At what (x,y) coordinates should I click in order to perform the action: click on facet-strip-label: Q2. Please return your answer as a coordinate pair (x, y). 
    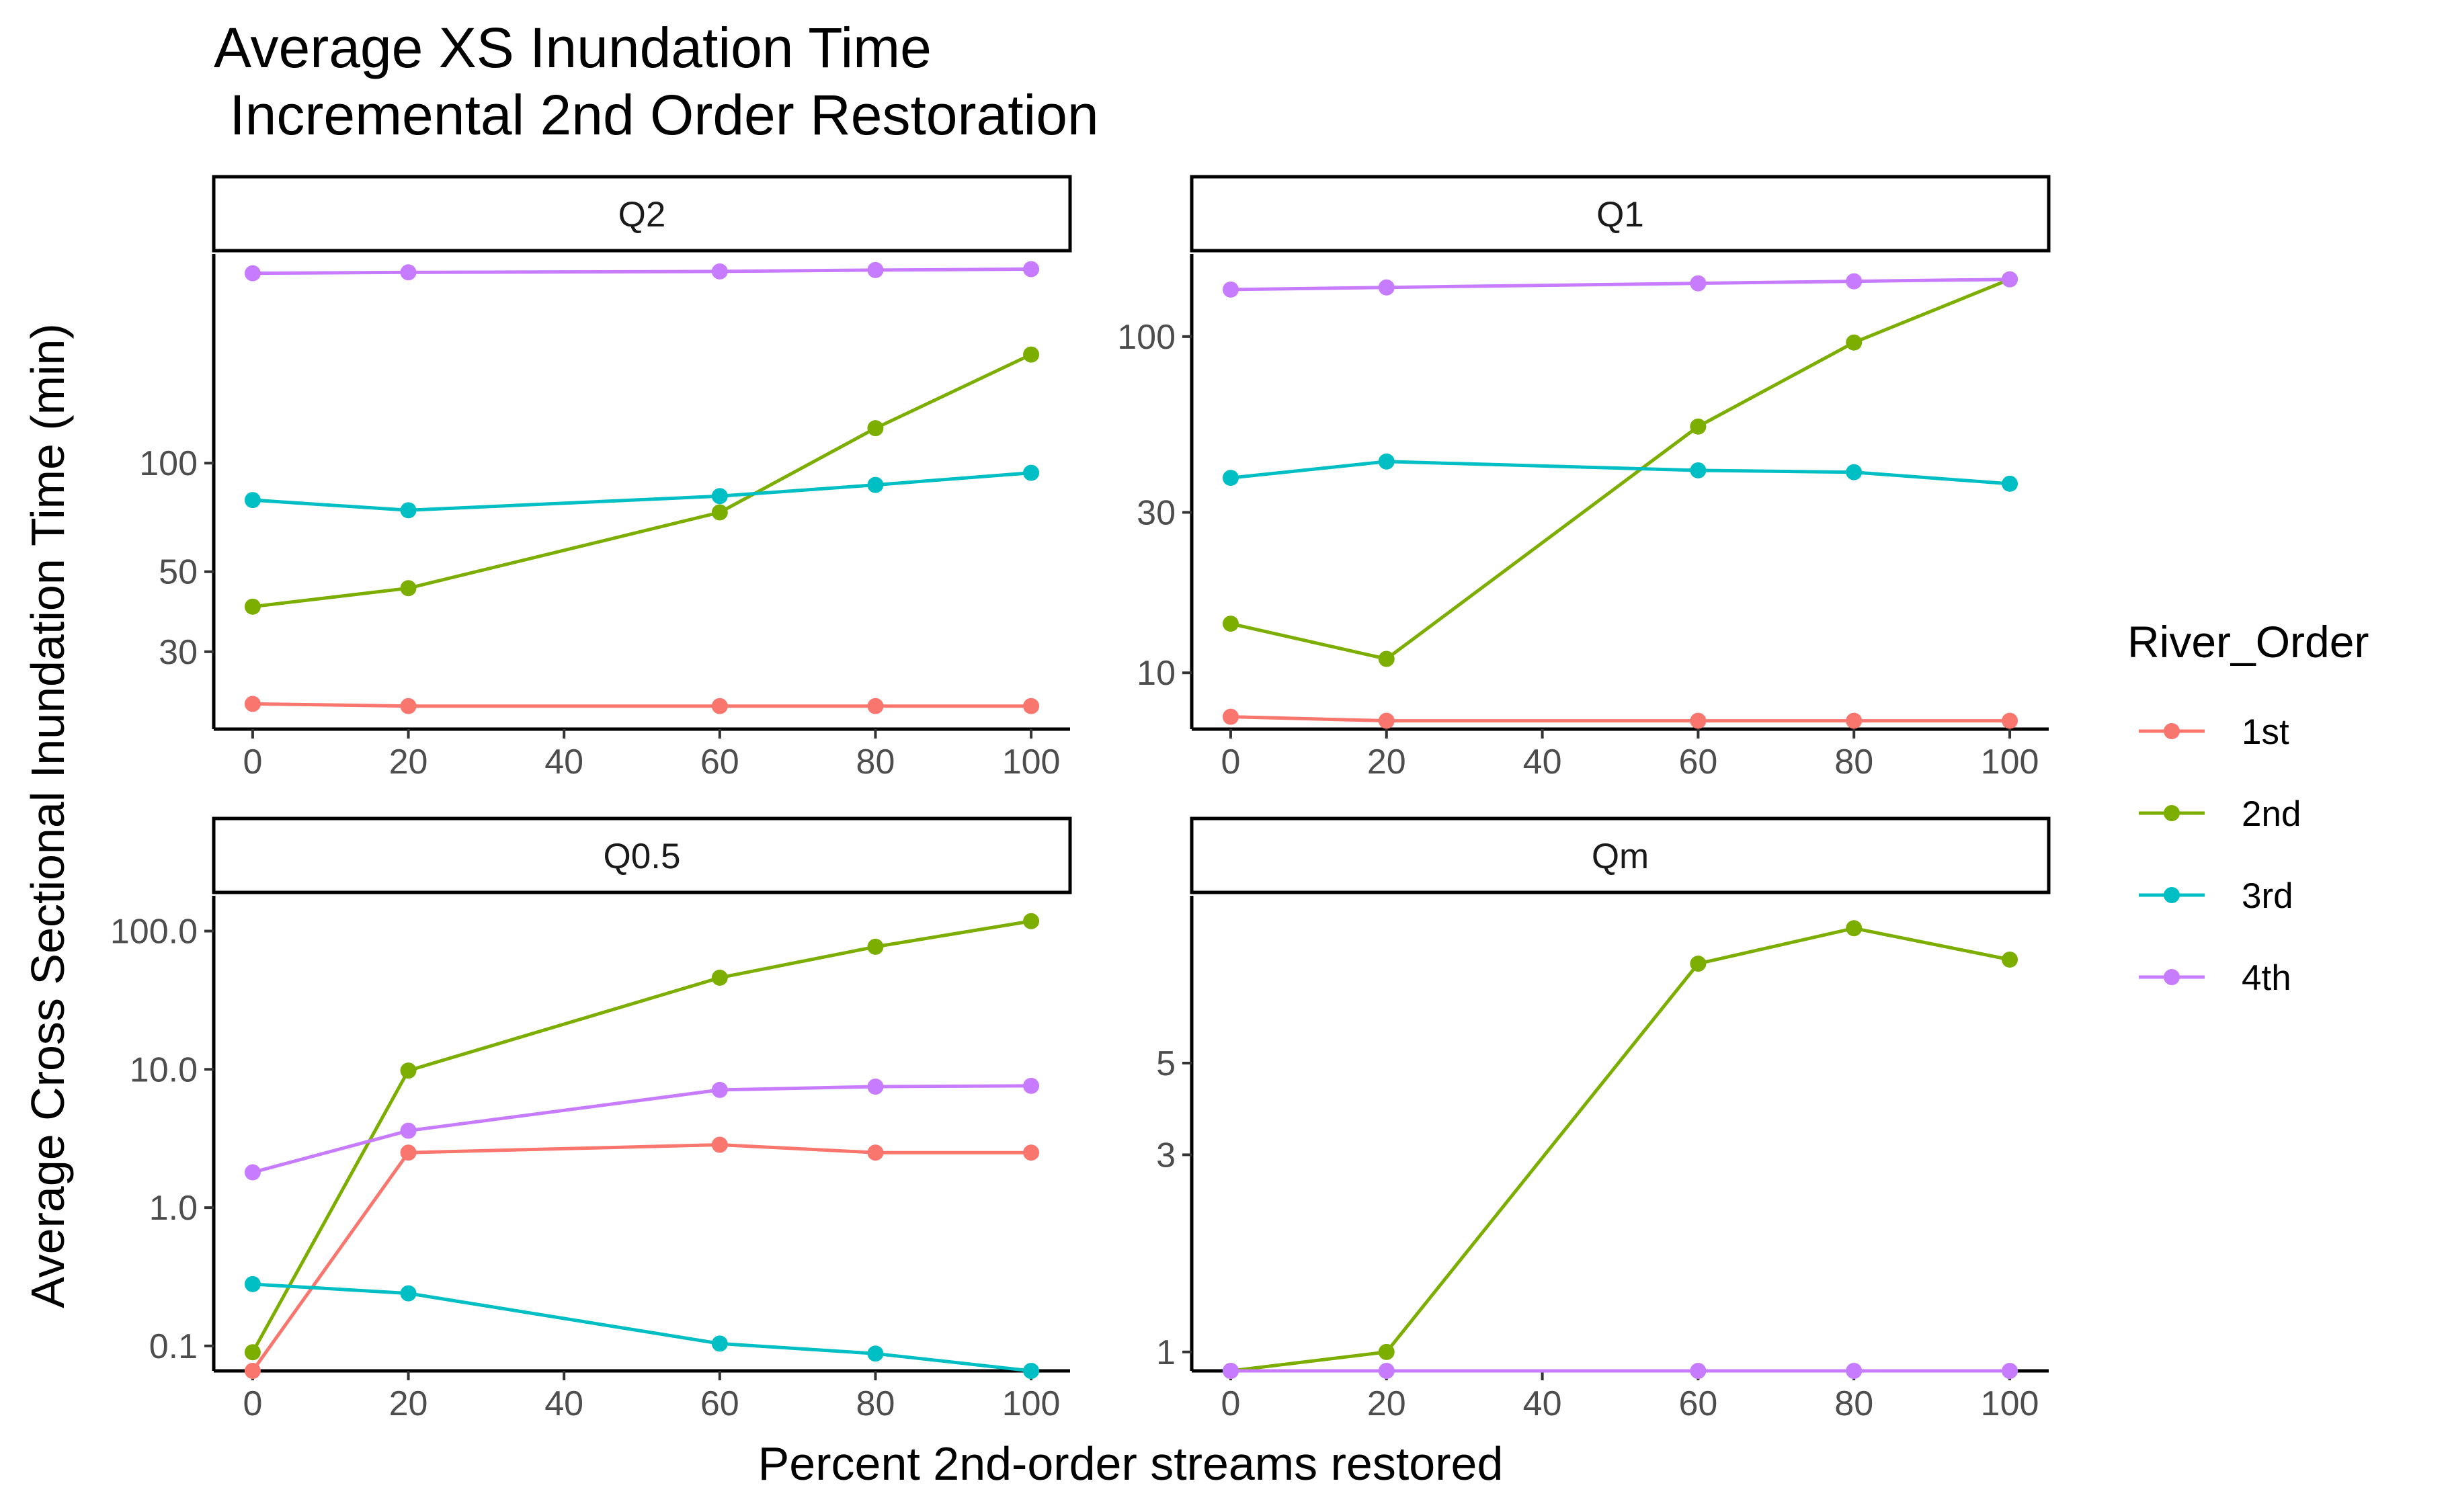
    Looking at the image, I should click on (642, 215).